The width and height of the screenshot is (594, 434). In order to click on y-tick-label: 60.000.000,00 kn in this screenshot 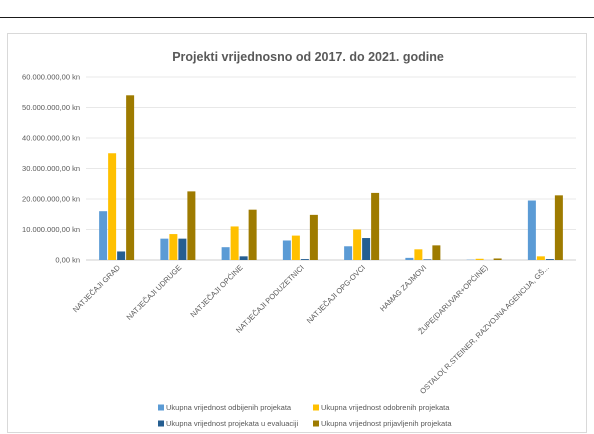, I will do `click(51, 77)`.